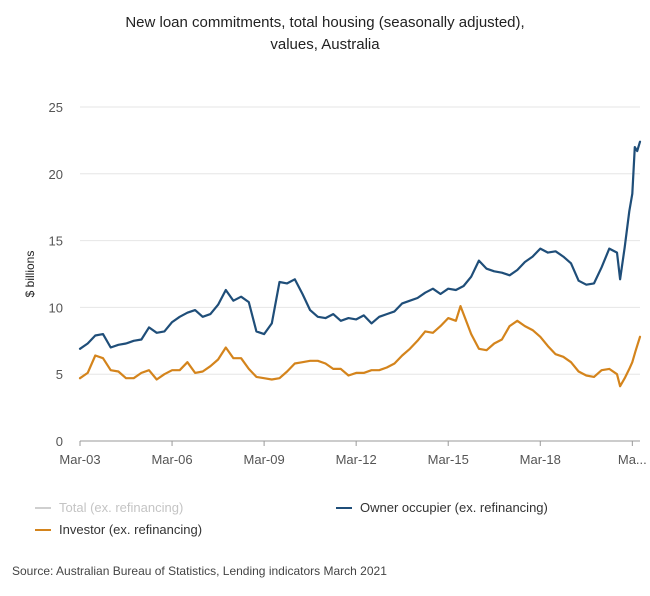  What do you see at coordinates (264, 459) in the screenshot?
I see `x-tick-label: Mar-09` at bounding box center [264, 459].